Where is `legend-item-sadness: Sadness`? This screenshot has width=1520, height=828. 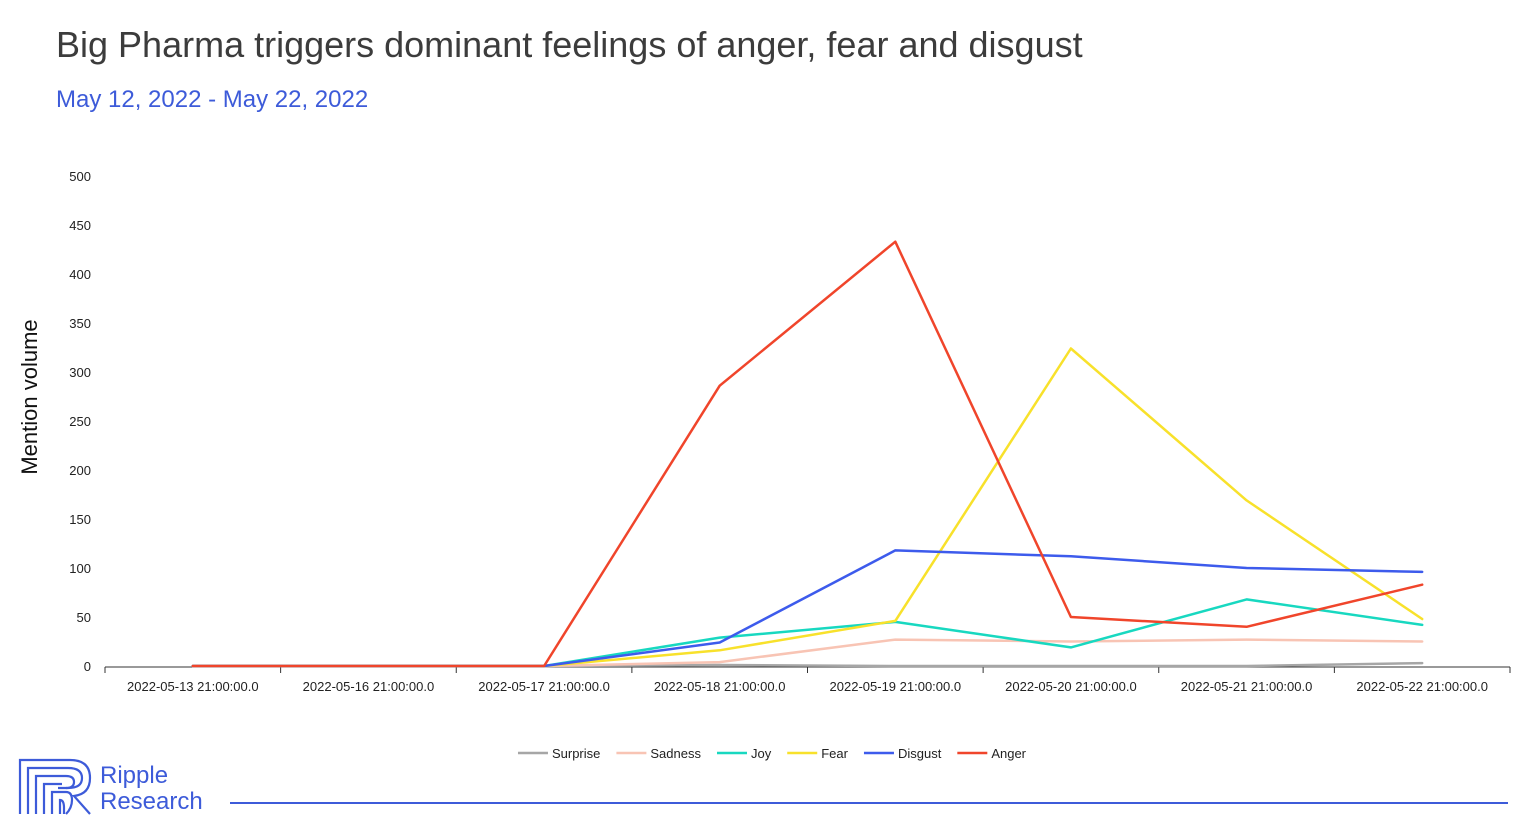
legend-item-sadness: Sadness is located at coordinates (658, 753).